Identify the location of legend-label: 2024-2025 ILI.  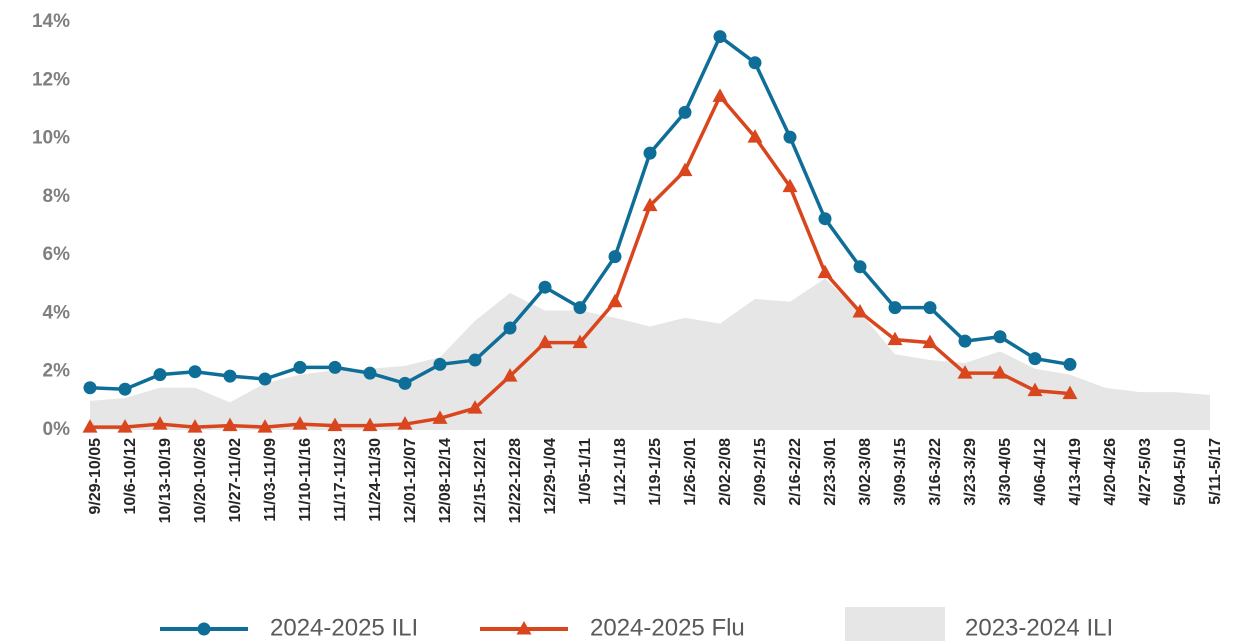
(344, 627).